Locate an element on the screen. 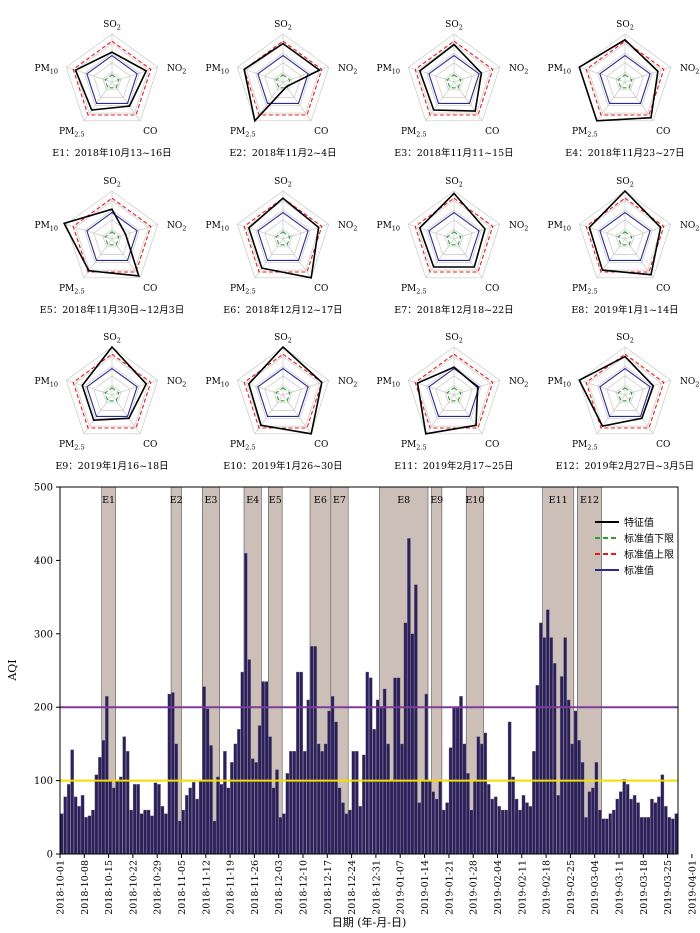 This screenshot has width=700, height=933. y-tick-label: 200 is located at coordinates (43, 708).